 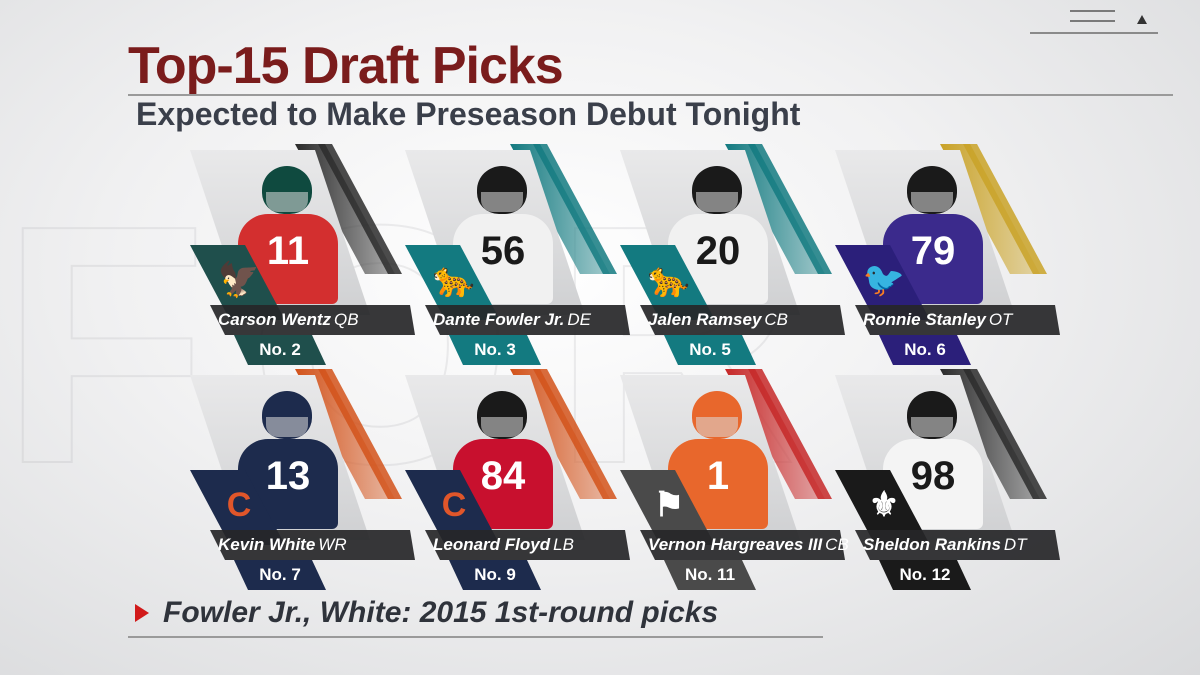 What do you see at coordinates (735, 482) in the screenshot?
I see `player-card: 1 ⚑ Vernon Hargreaves III CB No. 11` at bounding box center [735, 482].